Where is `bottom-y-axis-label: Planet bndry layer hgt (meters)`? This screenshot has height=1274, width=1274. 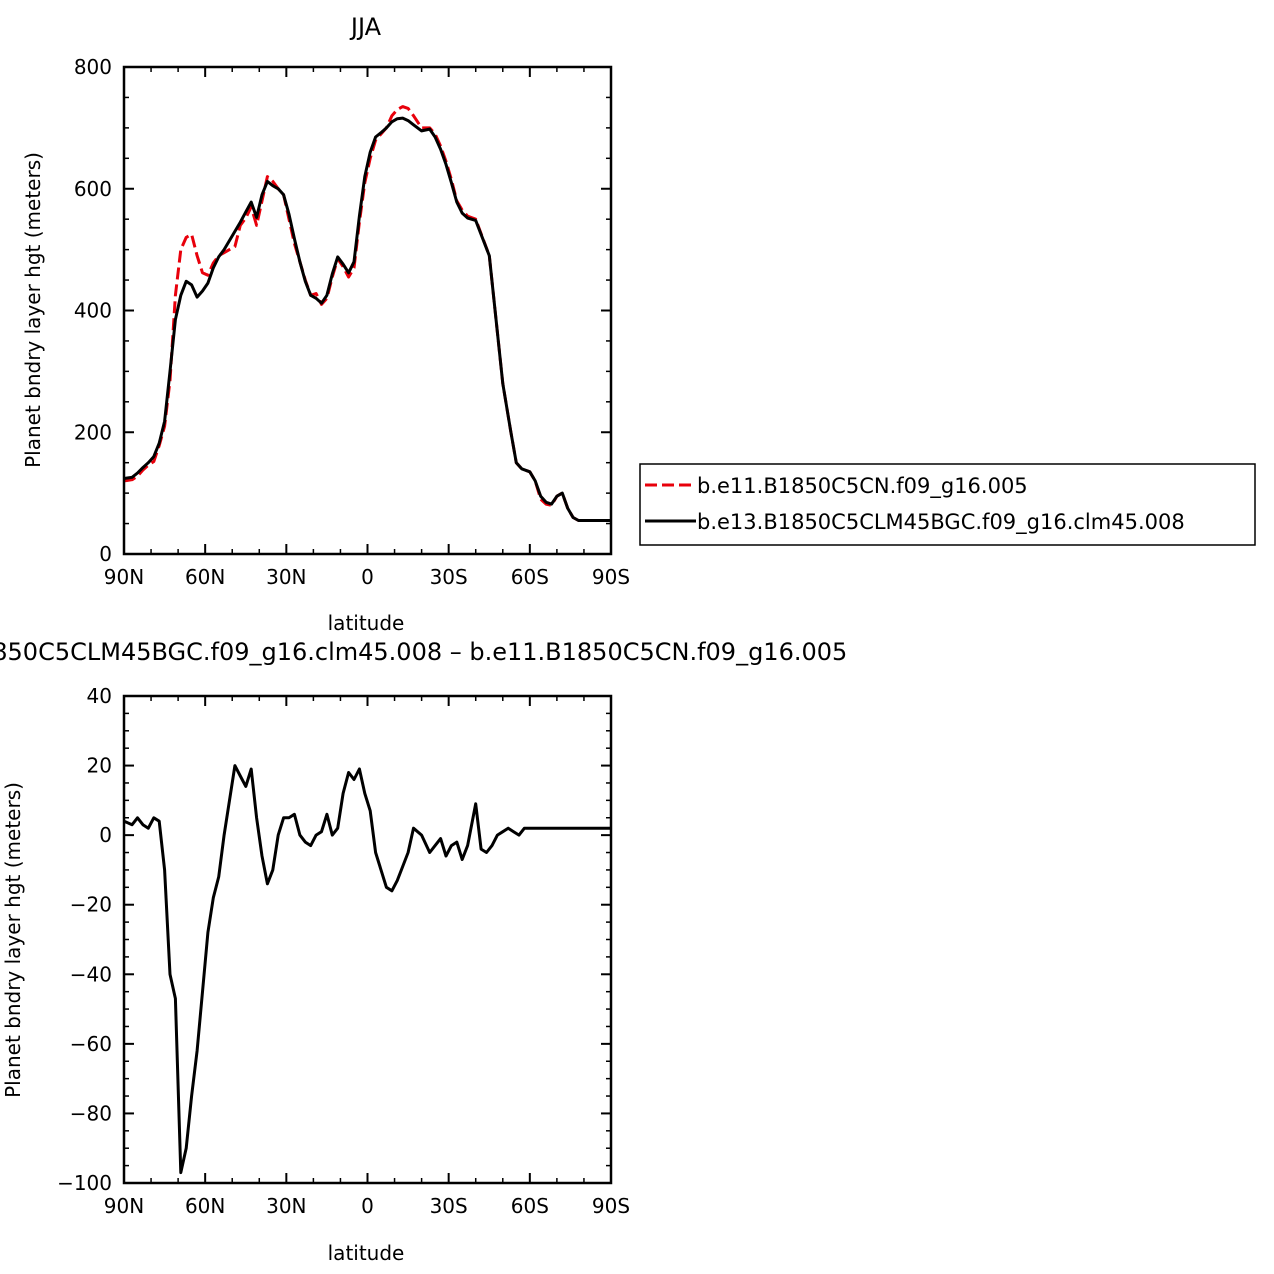
bottom-y-axis-label: Planet bndry layer hgt (meters) is located at coordinates (13, 940).